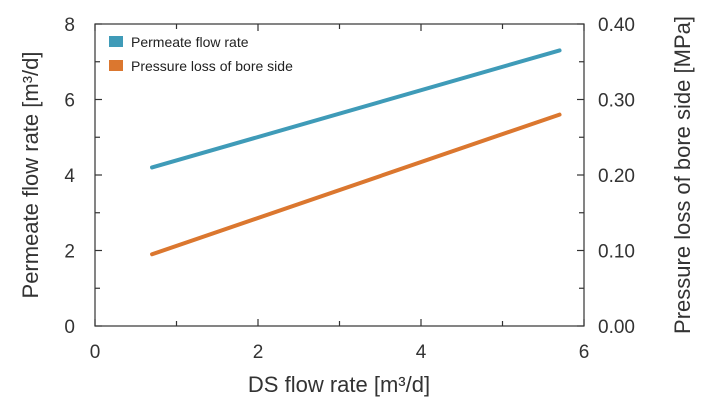 The width and height of the screenshot is (705, 403). Describe the element at coordinates (258, 352) in the screenshot. I see `x-tick-label: 2` at that location.